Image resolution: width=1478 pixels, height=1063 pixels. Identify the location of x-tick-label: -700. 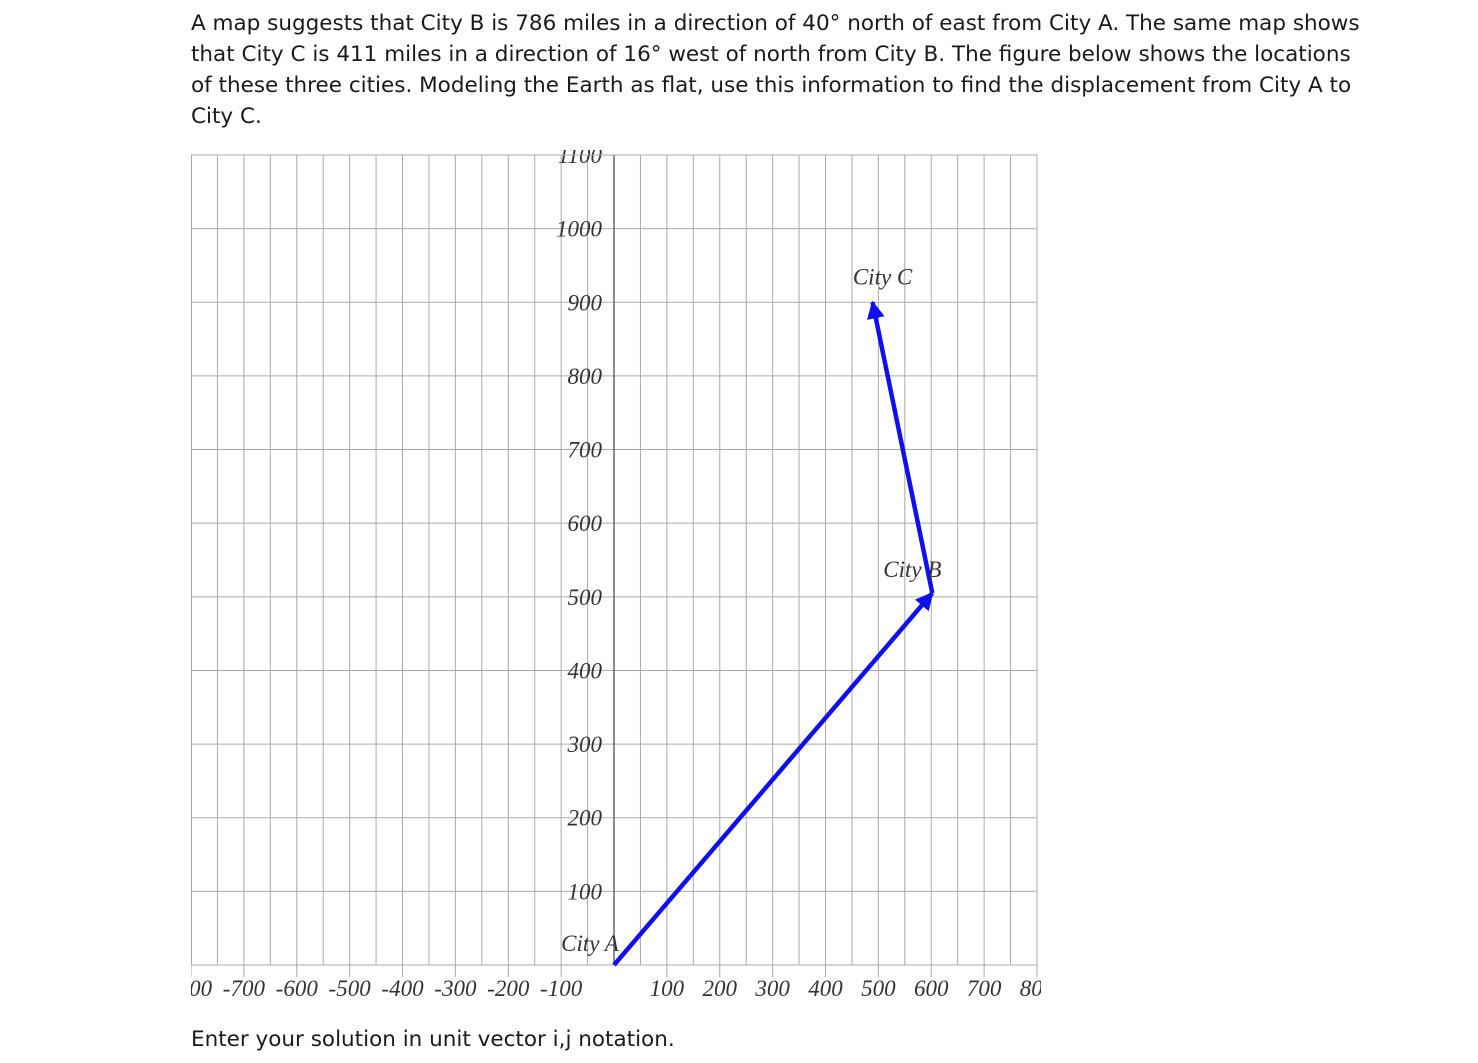
(244, 988).